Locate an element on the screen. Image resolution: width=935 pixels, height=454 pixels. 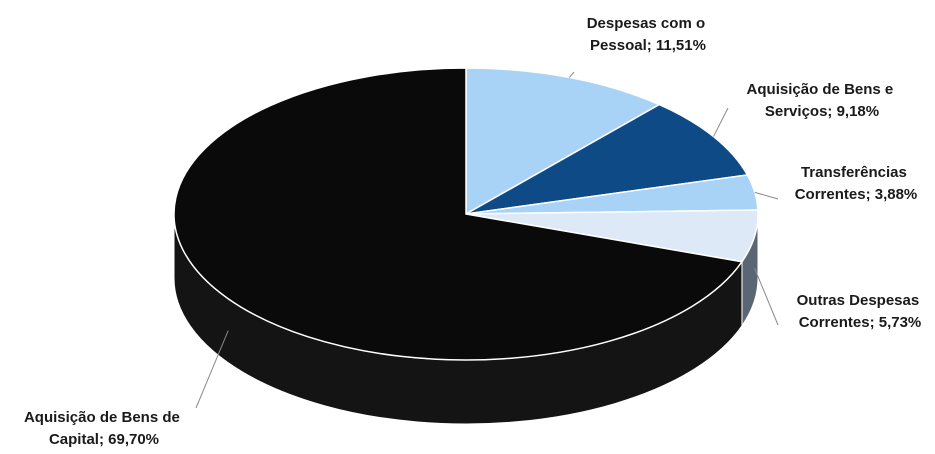
slice-label-0-line2: Pessoal; 11,51% is located at coordinates (648, 45).